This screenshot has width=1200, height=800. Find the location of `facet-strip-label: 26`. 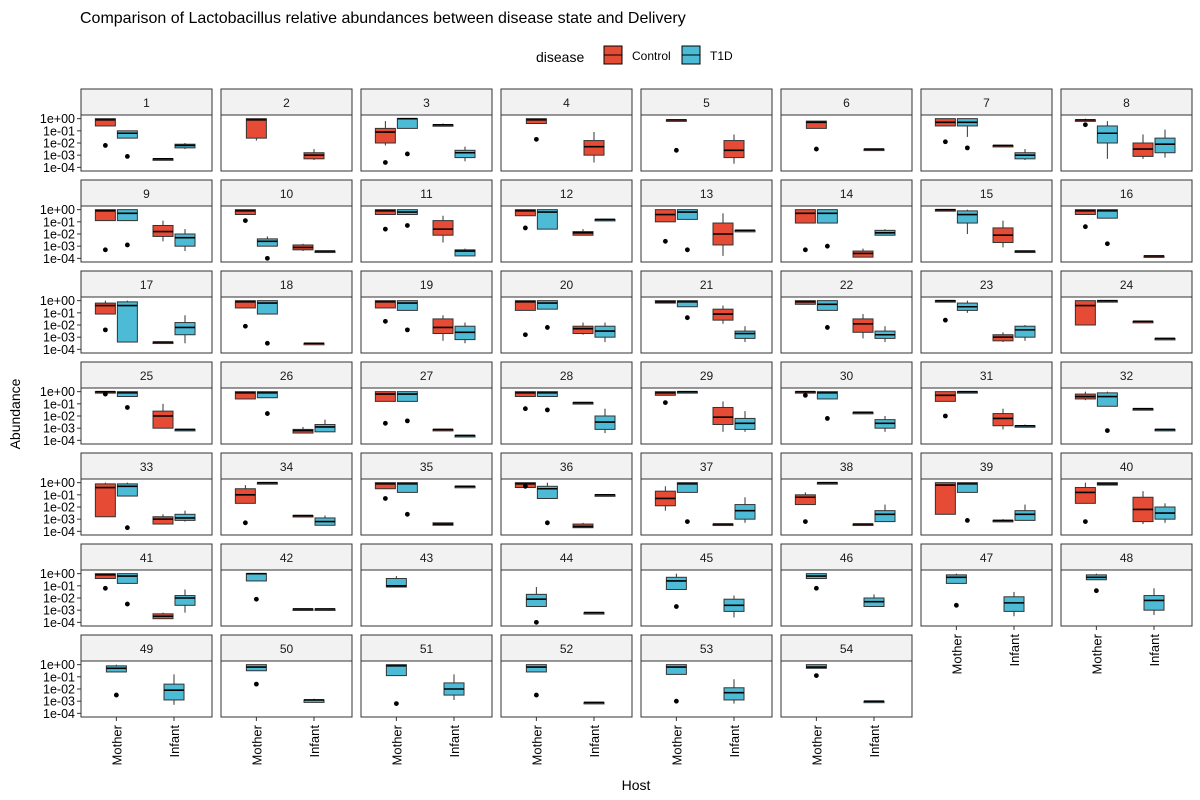

facet-strip-label: 26 is located at coordinates (287, 376).